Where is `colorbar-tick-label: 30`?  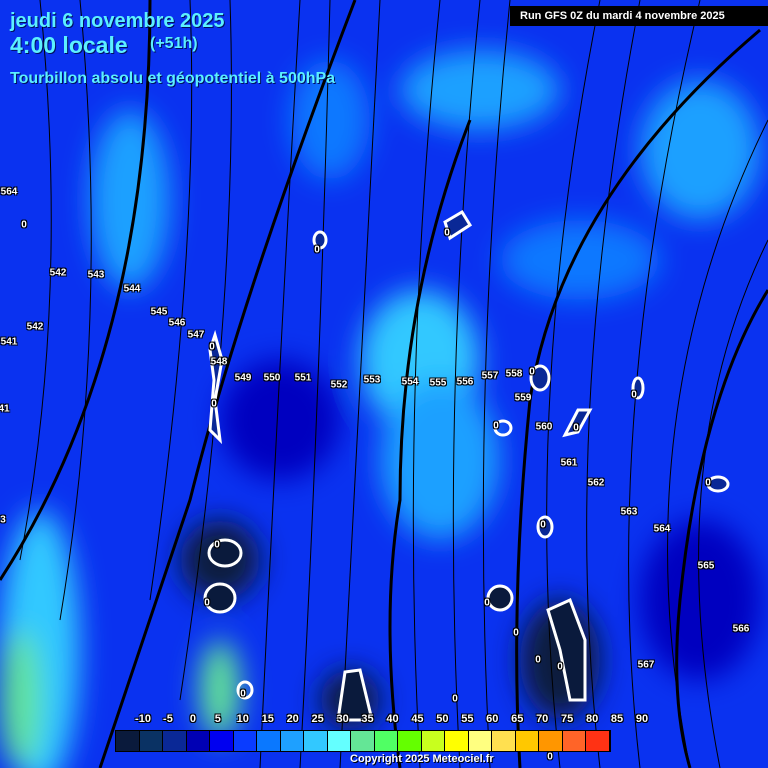
colorbar-tick-label: 30 is located at coordinates (342, 719).